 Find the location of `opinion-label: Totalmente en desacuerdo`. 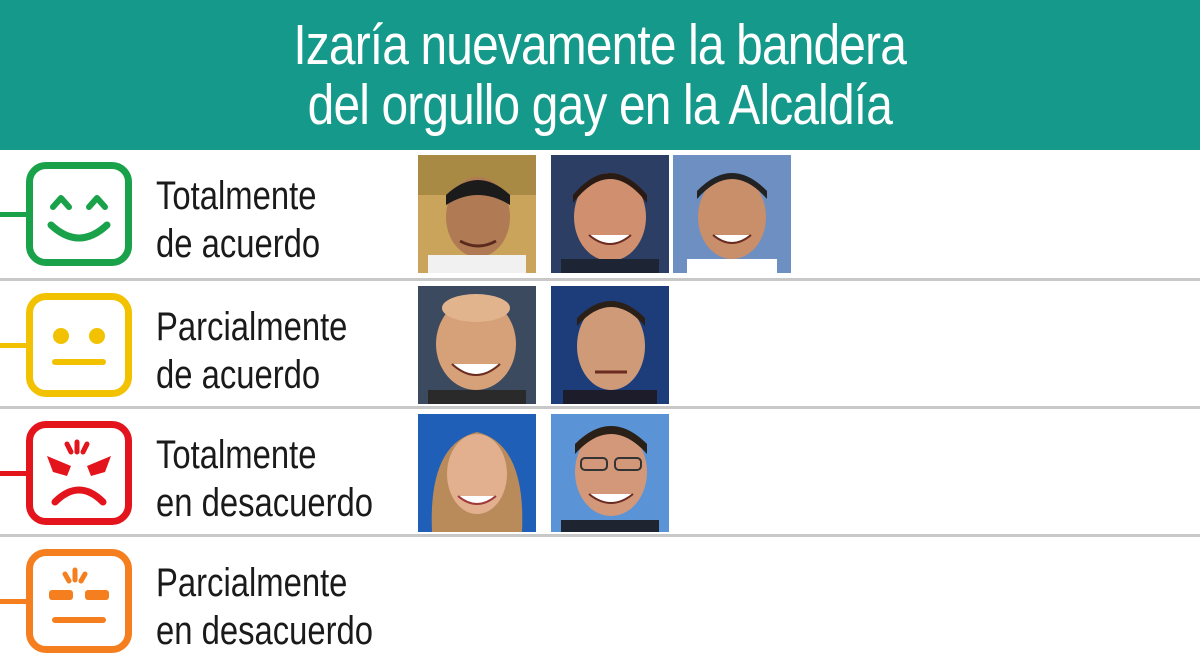

opinion-label: Totalmente en desacuerdo is located at coordinates (264, 479).